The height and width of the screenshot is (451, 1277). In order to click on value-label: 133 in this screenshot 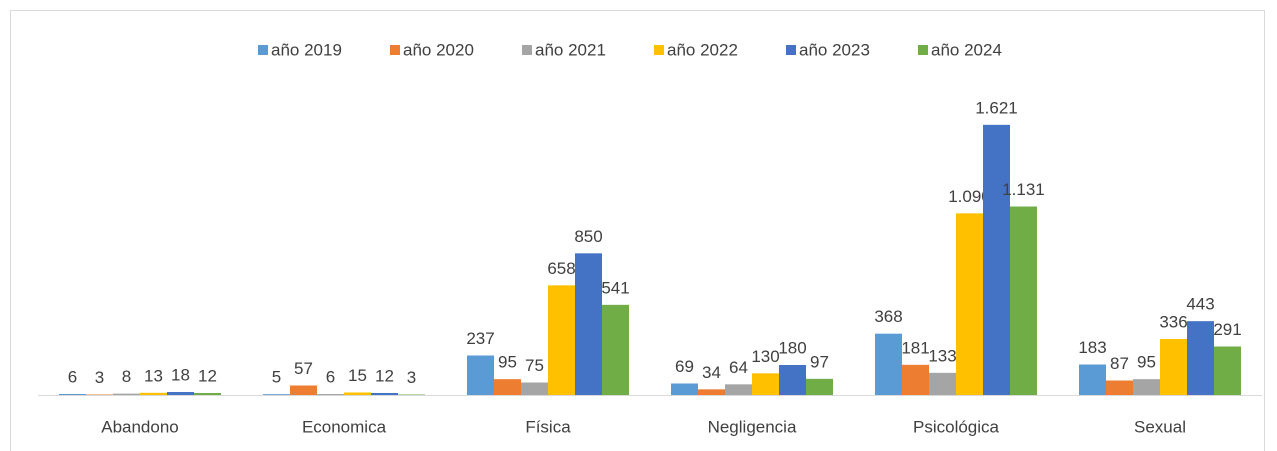, I will do `click(942, 355)`.